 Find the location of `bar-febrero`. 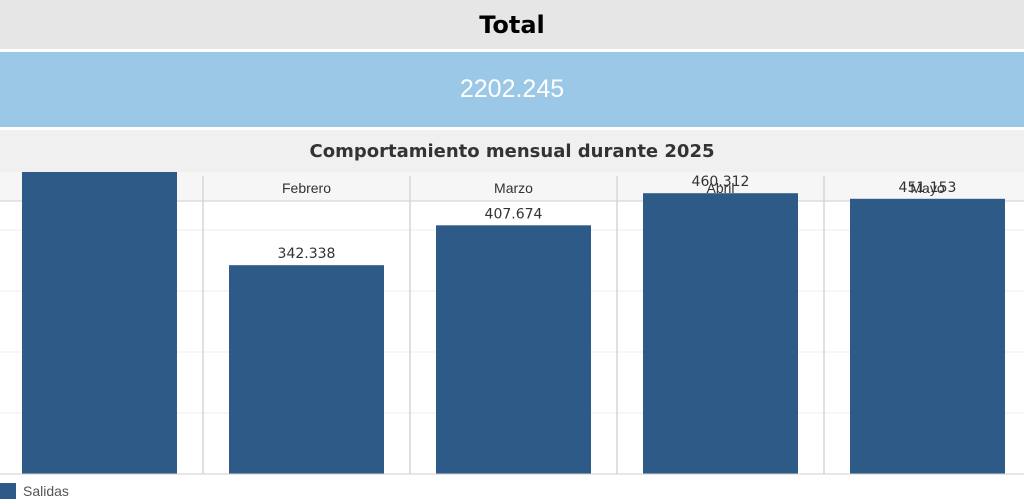

bar-febrero is located at coordinates (306, 369).